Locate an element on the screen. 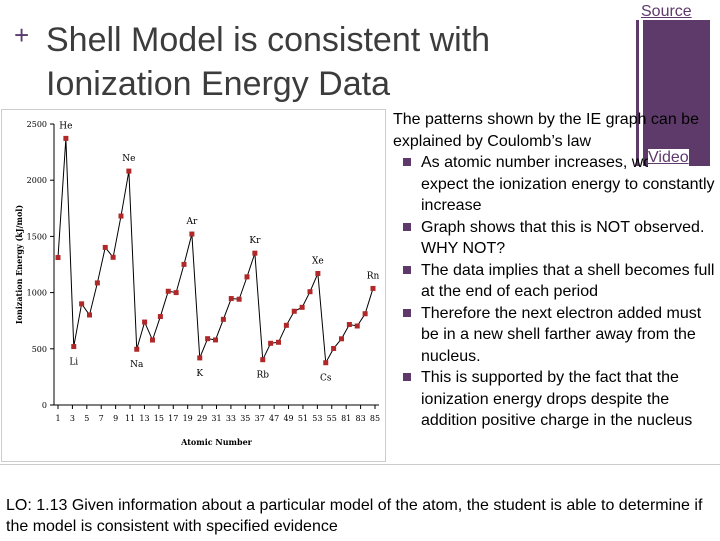 The image size is (720, 541). element-label: Rn is located at coordinates (373, 276).